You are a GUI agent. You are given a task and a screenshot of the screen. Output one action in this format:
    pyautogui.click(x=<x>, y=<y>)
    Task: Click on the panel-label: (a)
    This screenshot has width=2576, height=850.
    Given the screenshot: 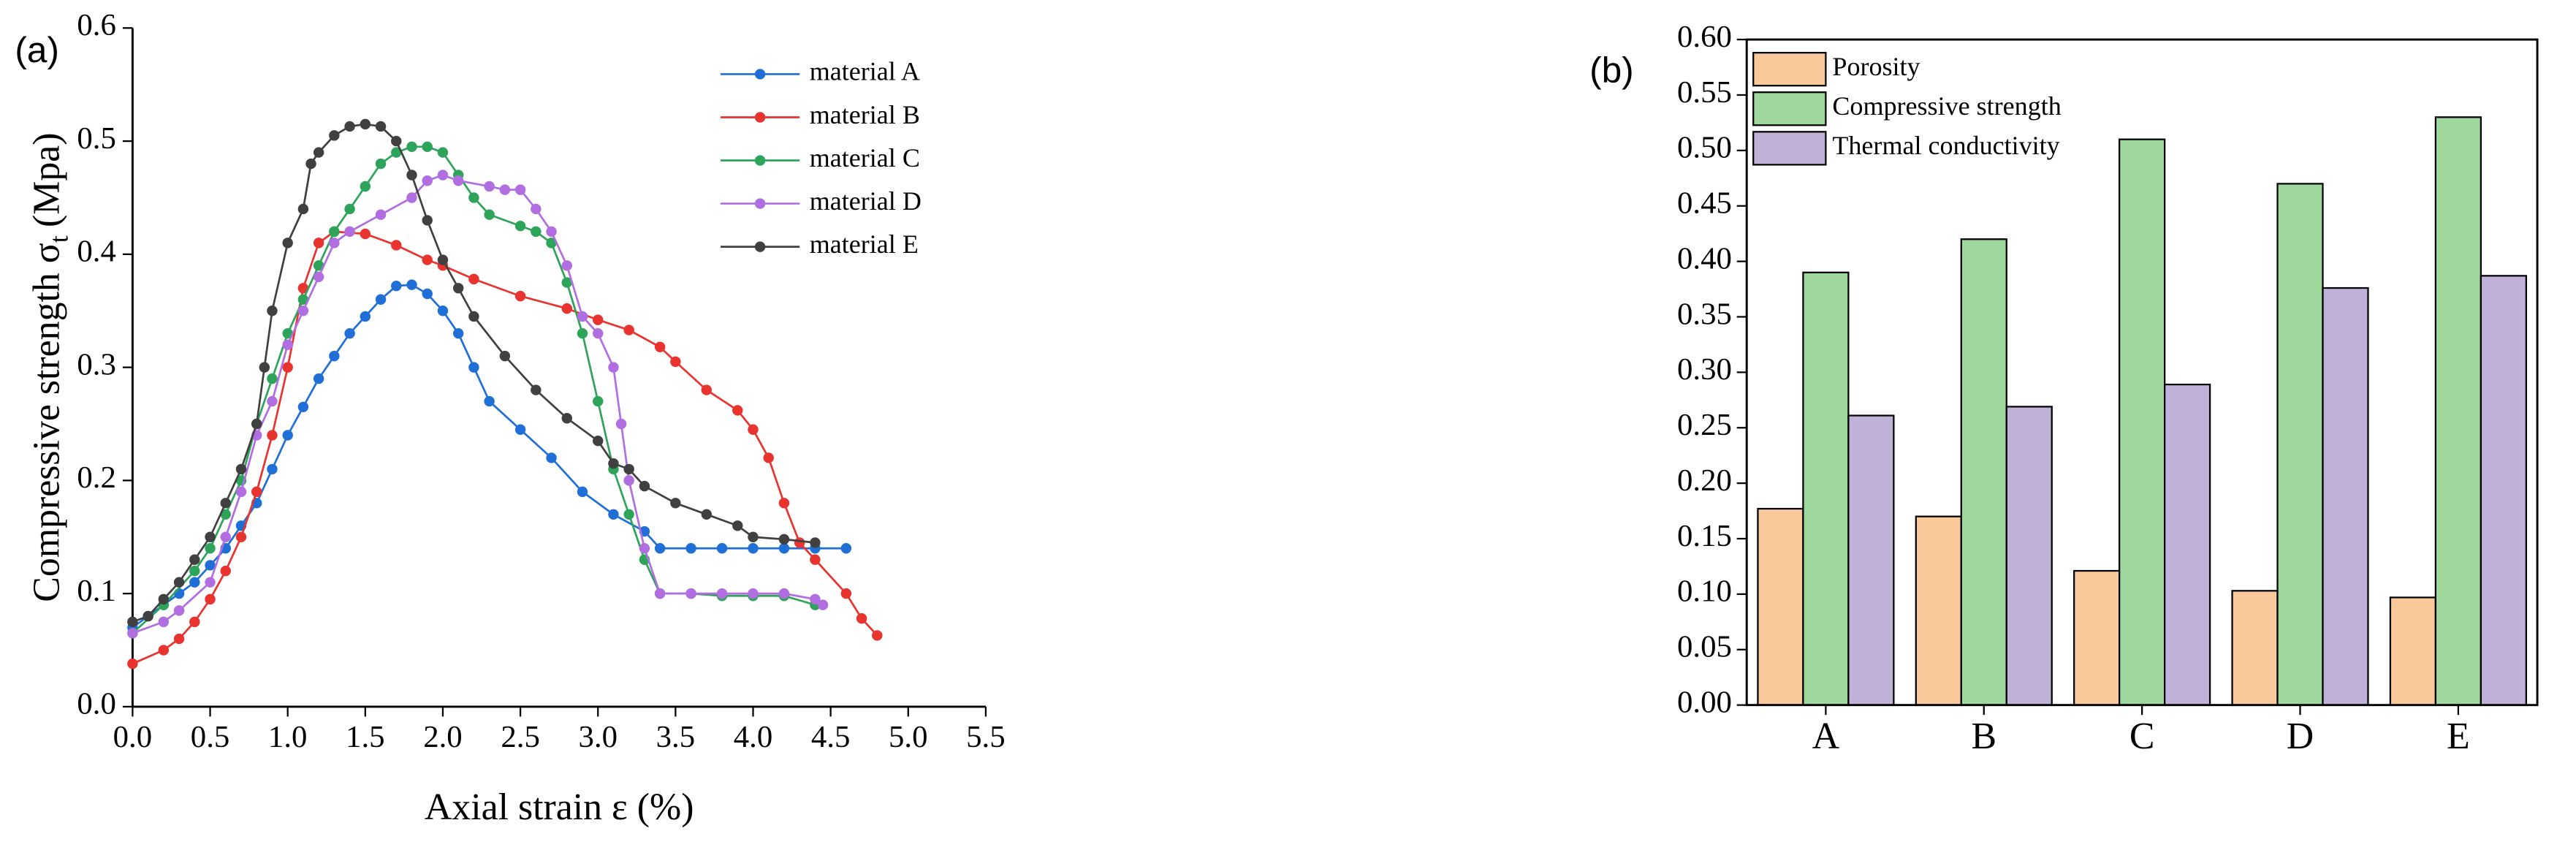 What is the action you would take?
    pyautogui.click(x=37, y=49)
    